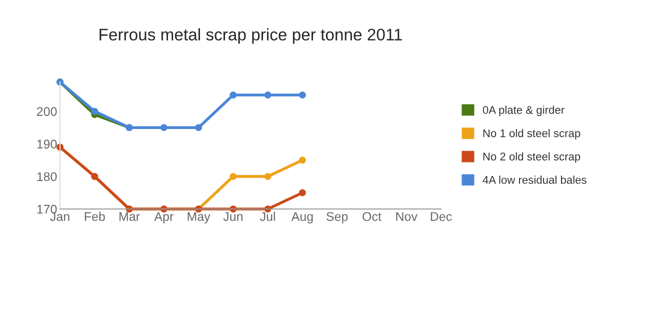  Describe the element at coordinates (267, 216) in the screenshot. I see `x-tick-label: Jul` at that location.